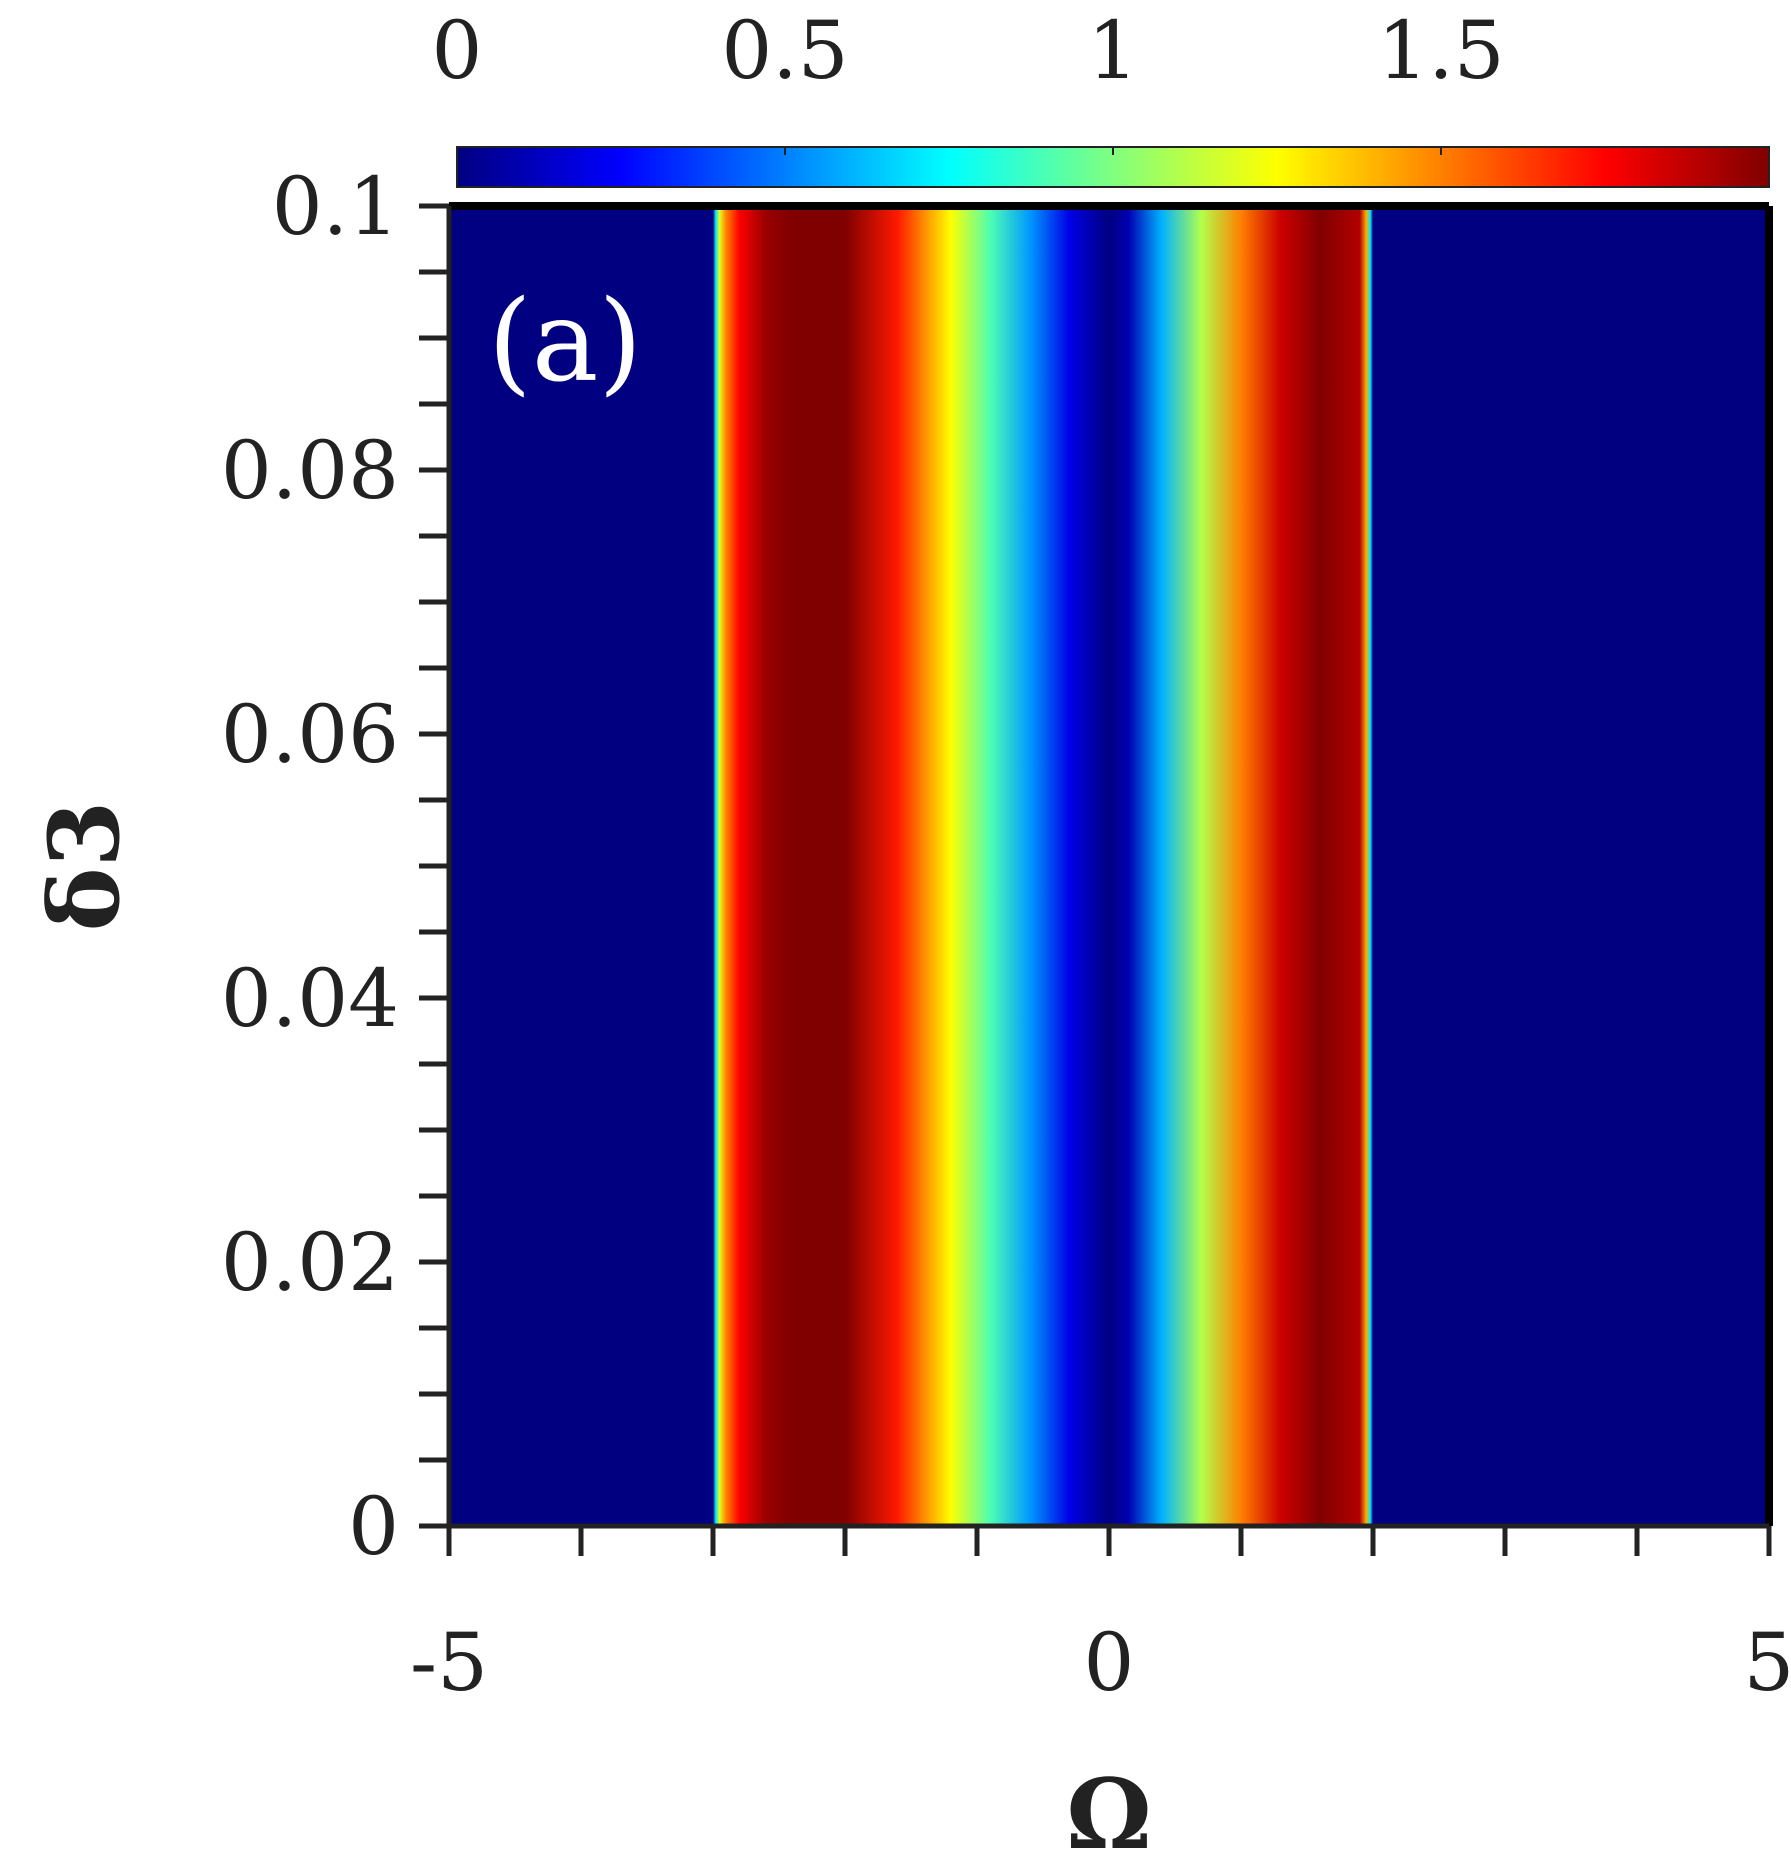 The width and height of the screenshot is (1791, 1863). Describe the element at coordinates (457, 50) in the screenshot. I see `colorbar-tick-label: 0` at that location.